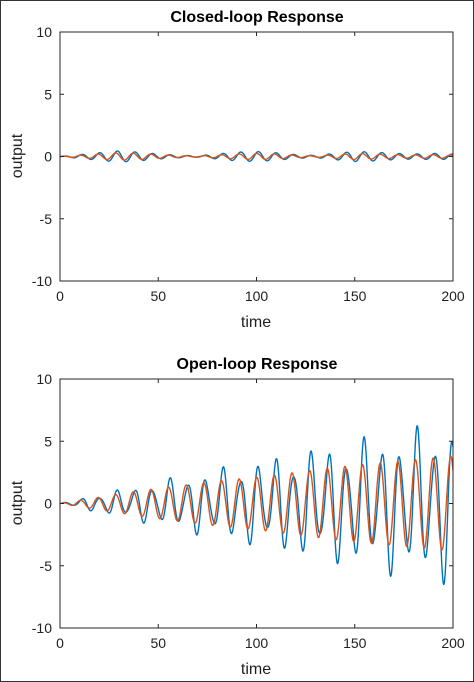  What do you see at coordinates (257, 364) in the screenshot?
I see `chart-title: Open-loop Response` at bounding box center [257, 364].